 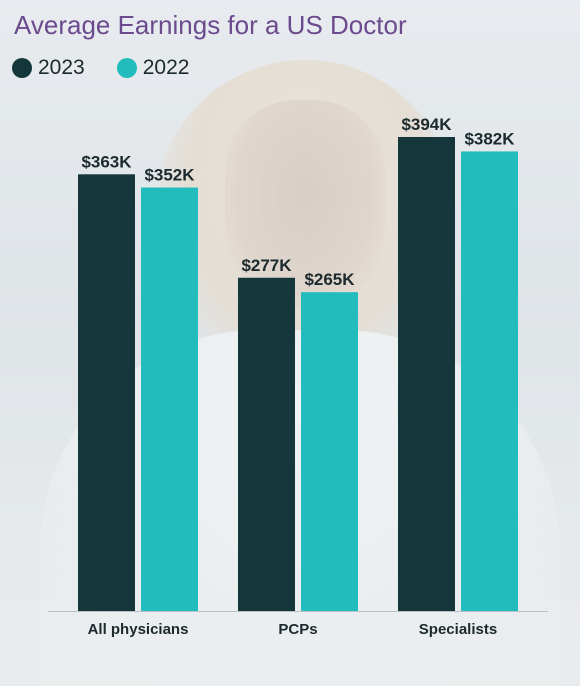 What do you see at coordinates (458, 629) in the screenshot?
I see `category-label-specialists: Specialists` at bounding box center [458, 629].